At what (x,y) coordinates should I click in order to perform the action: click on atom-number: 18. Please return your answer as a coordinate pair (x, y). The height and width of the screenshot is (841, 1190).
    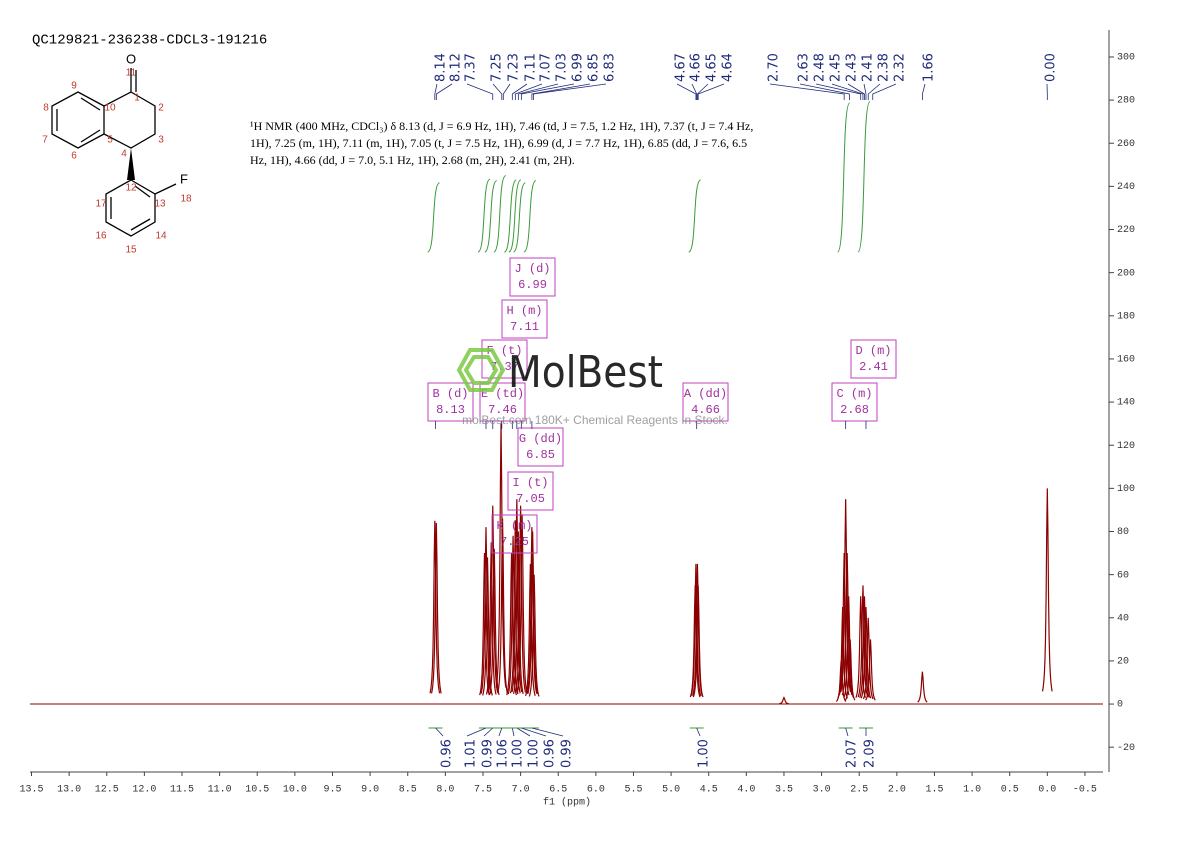
    Looking at the image, I should click on (186, 199).